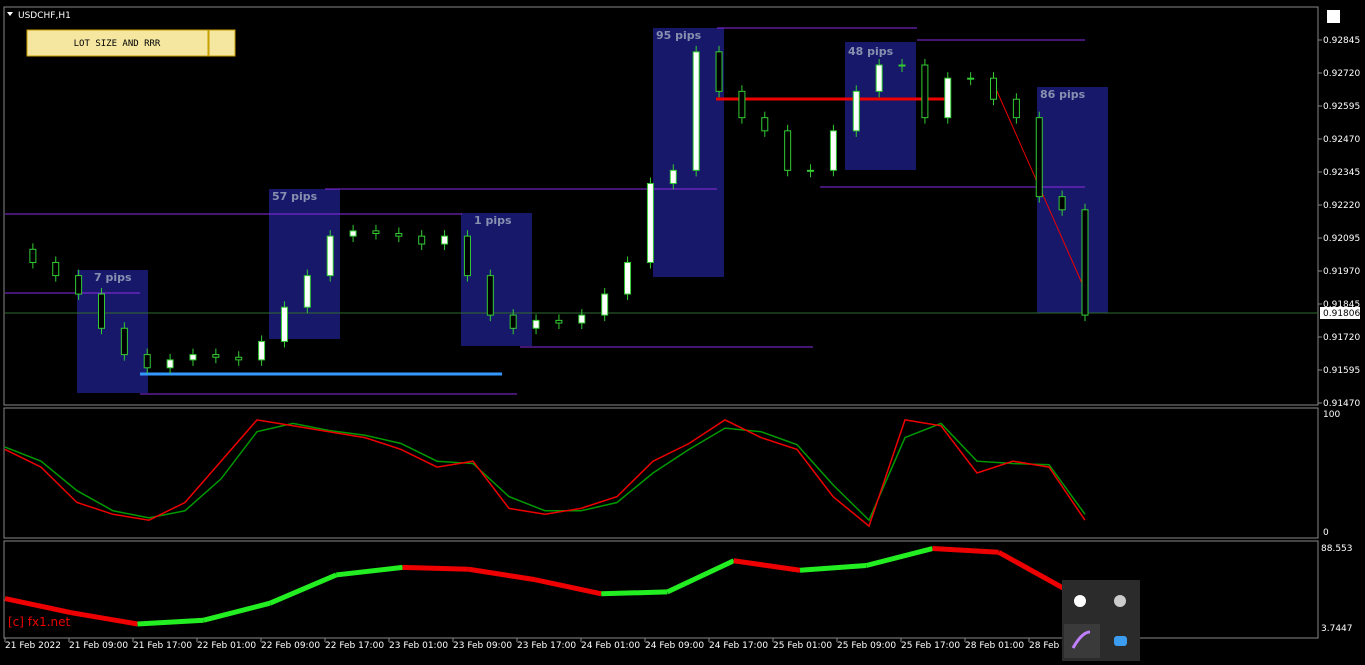 Image resolution: width=1365 pixels, height=665 pixels. What do you see at coordinates (1341, 404) in the screenshot?
I see `price-label: 0.91470` at bounding box center [1341, 404].